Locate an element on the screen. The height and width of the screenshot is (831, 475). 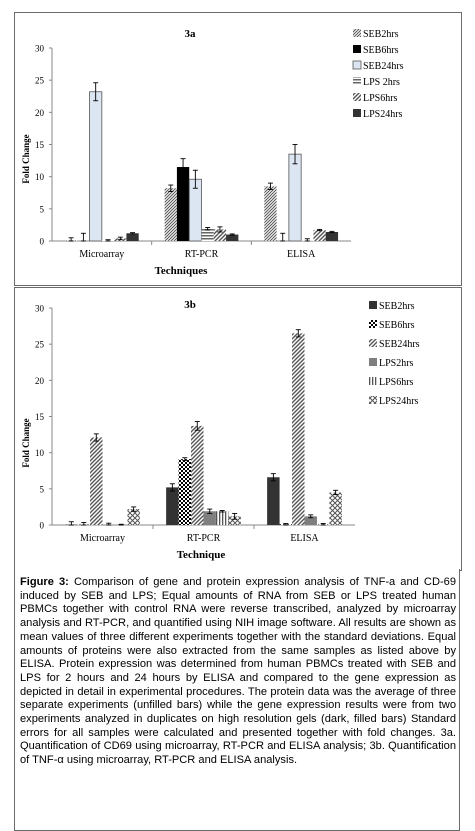
x-axis-label-3a: Techniques is located at coordinates (182, 271).